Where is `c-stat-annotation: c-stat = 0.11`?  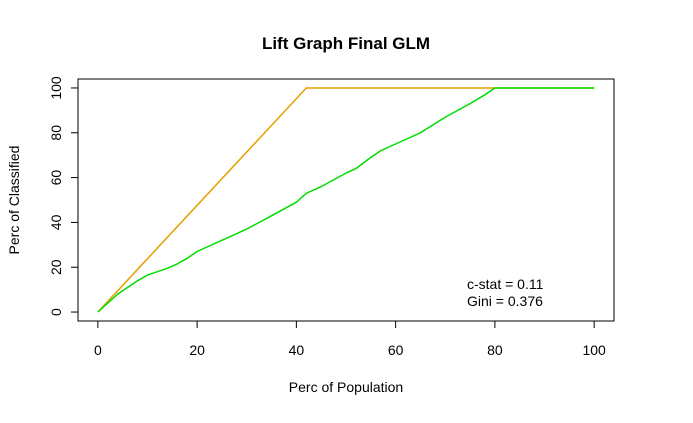
c-stat-annotation: c-stat = 0.11 is located at coordinates (505, 284).